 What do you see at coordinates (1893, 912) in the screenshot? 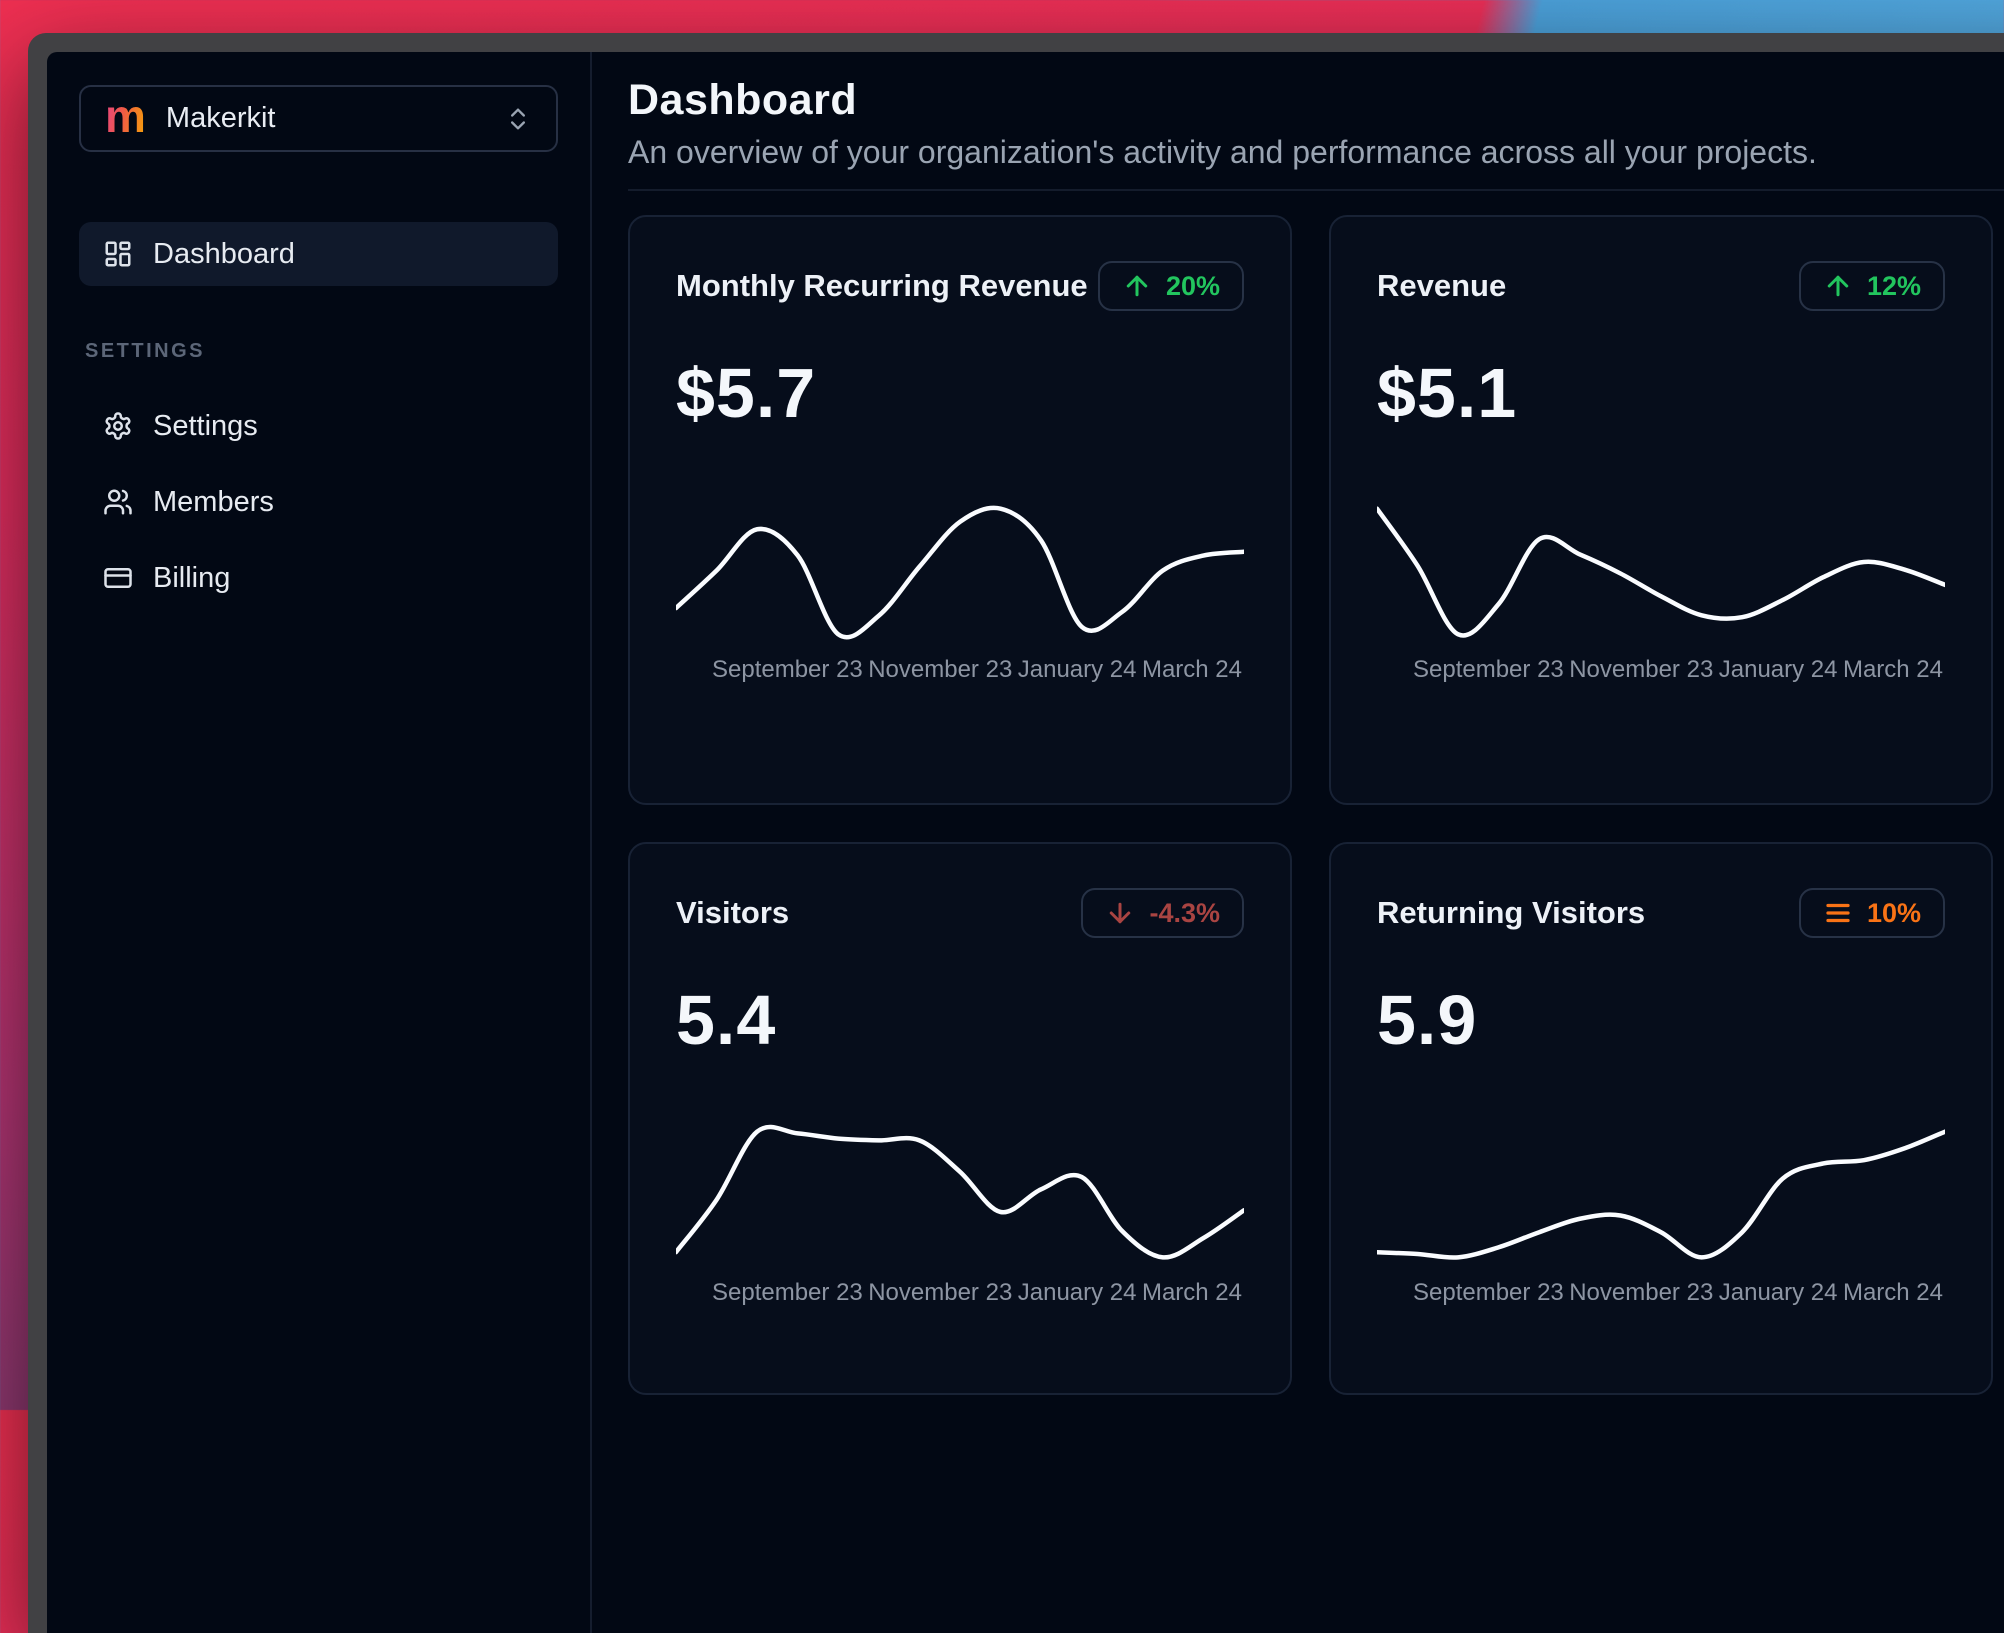
I see `trend-value: 10%` at bounding box center [1893, 912].